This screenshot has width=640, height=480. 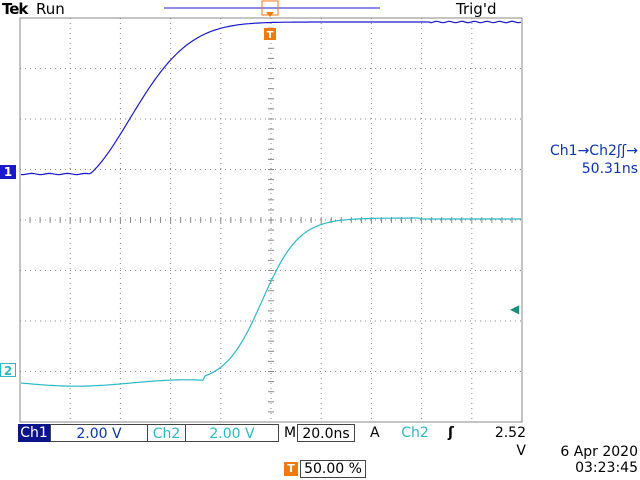 I want to click on trigger-marker-label: T, so click(x=270, y=35).